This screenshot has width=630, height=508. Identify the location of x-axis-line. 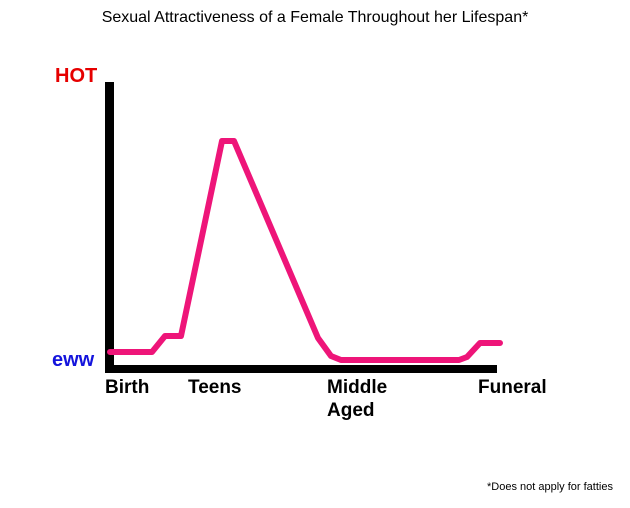
(301, 369).